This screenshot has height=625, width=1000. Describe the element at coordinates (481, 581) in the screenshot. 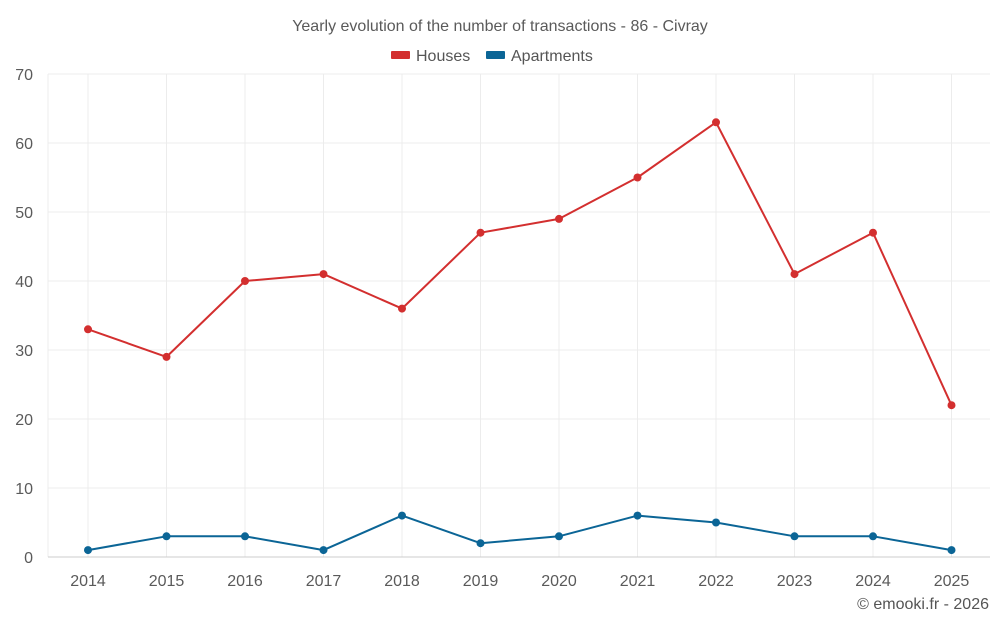

I see `x-tick-label: 2019` at that location.